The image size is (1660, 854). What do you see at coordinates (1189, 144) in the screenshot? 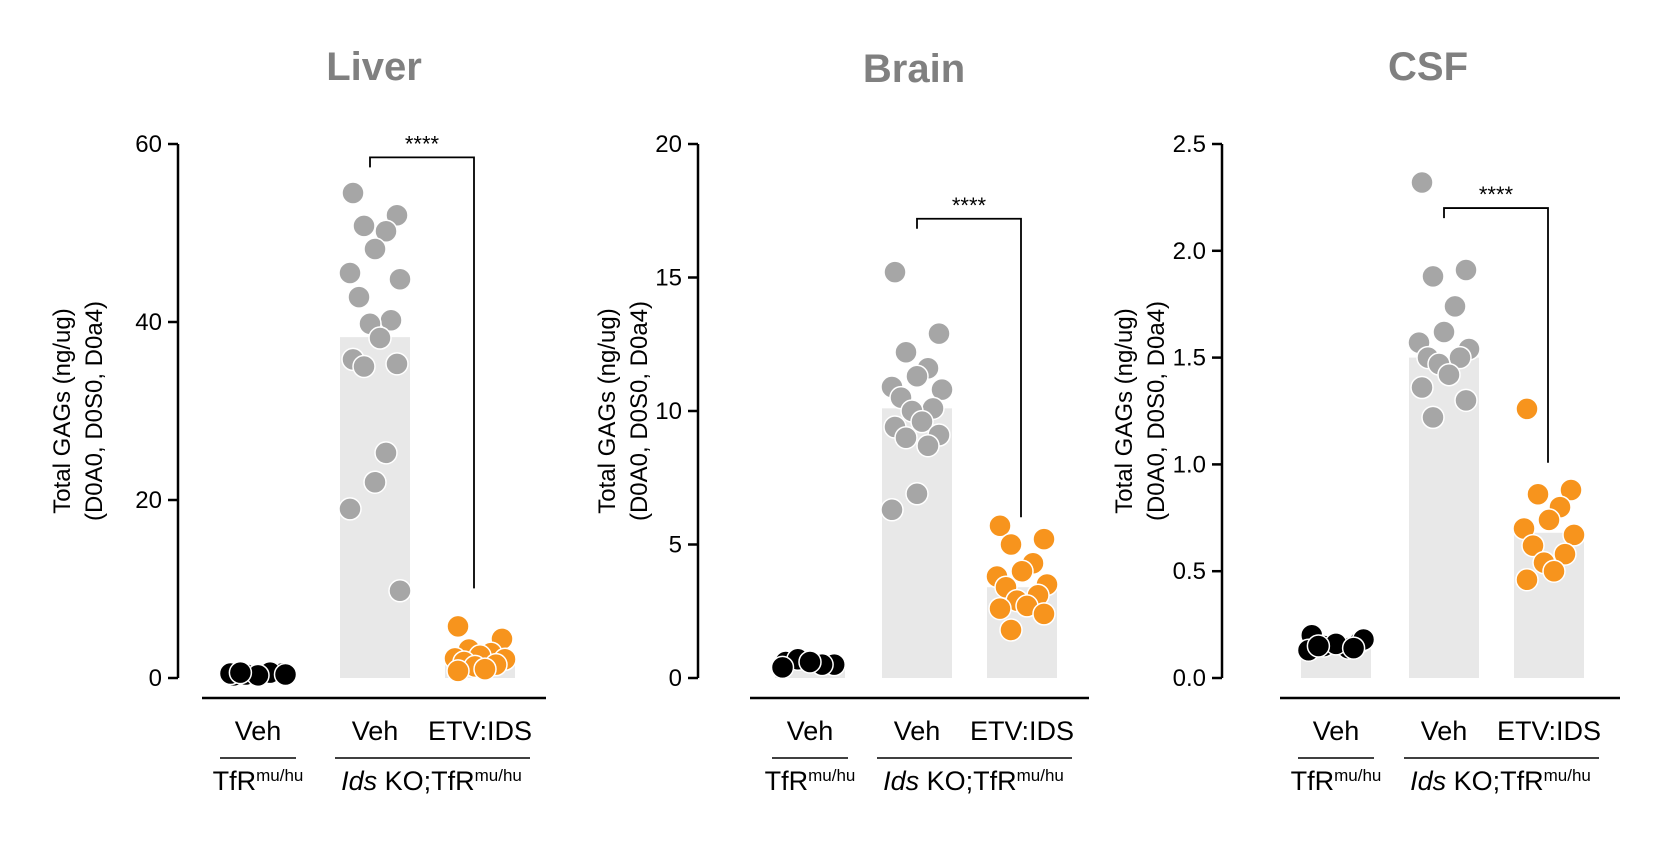
I see `y-tick-label: 2.5` at bounding box center [1189, 144].